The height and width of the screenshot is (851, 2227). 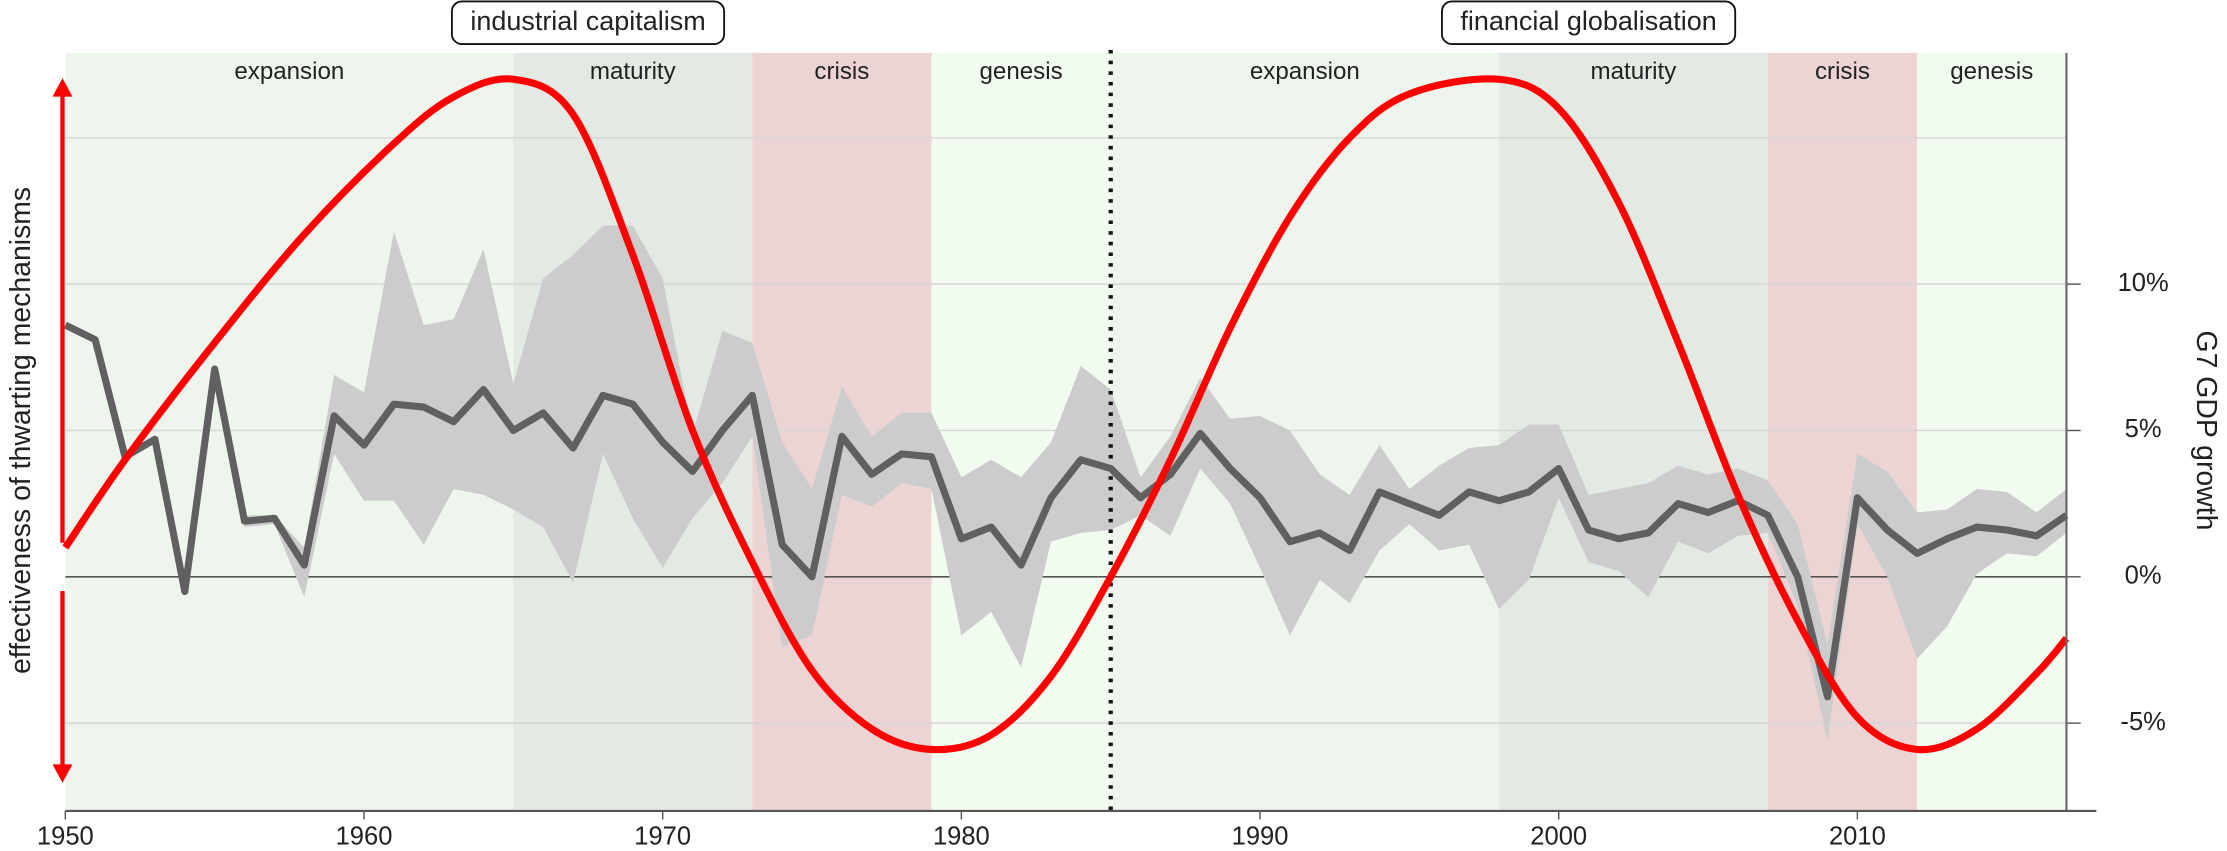 I want to click on left-label: effectiveness of thwarting mechanisms, so click(x=21, y=430).